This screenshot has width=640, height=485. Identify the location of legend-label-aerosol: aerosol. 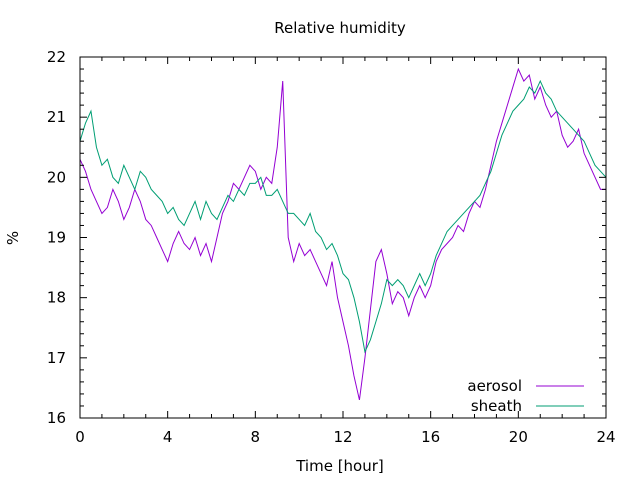
(494, 386).